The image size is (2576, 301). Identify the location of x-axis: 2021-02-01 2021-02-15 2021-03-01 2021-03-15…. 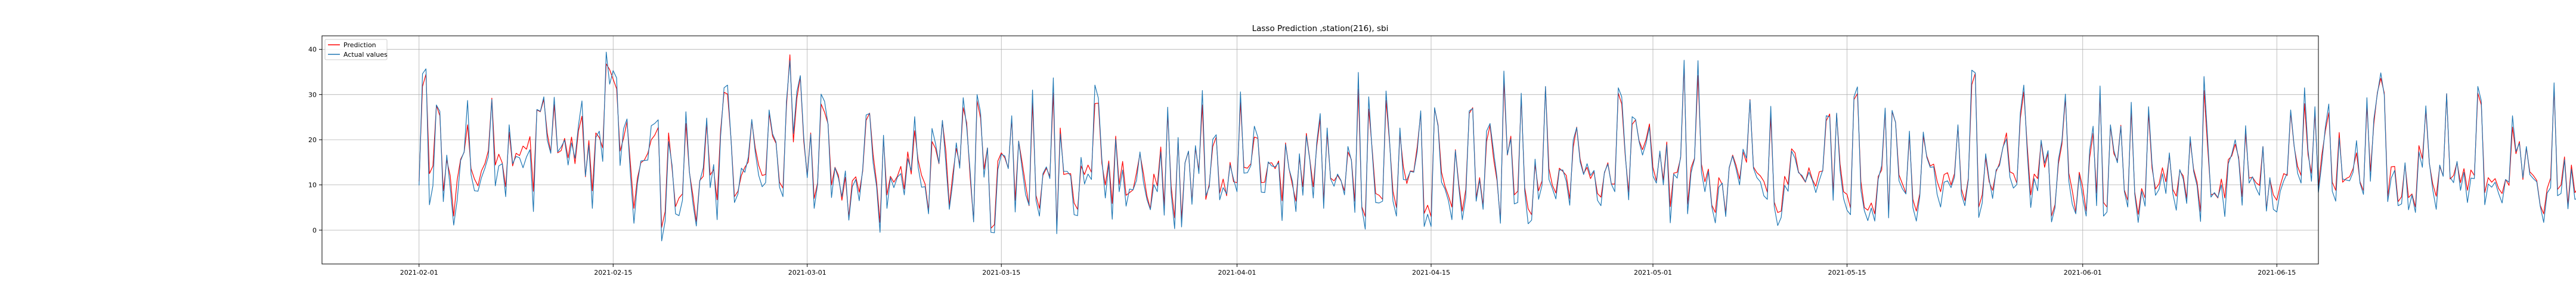
(1348, 270).